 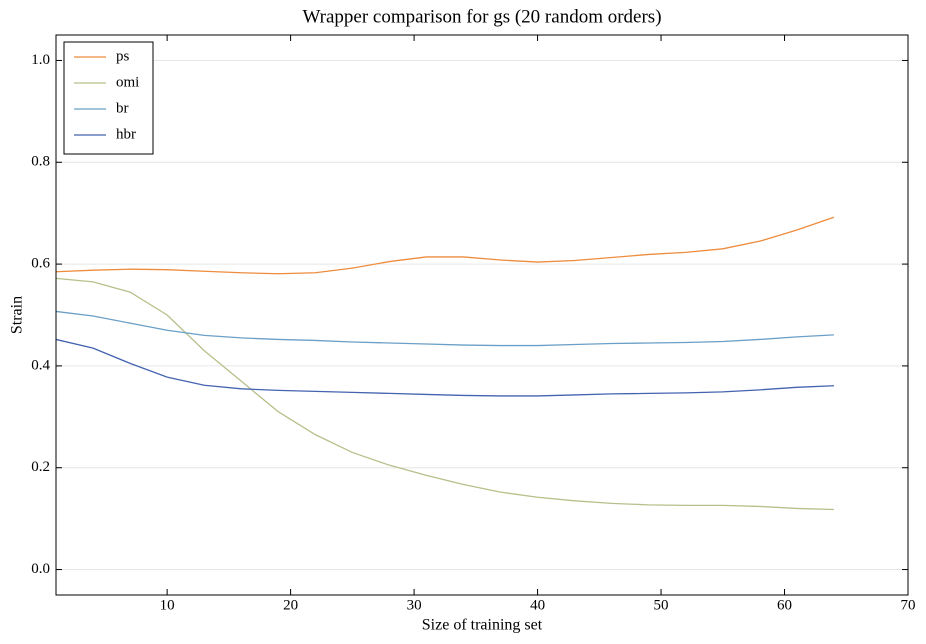 I want to click on legend: ps omi br hbr, so click(x=108, y=98).